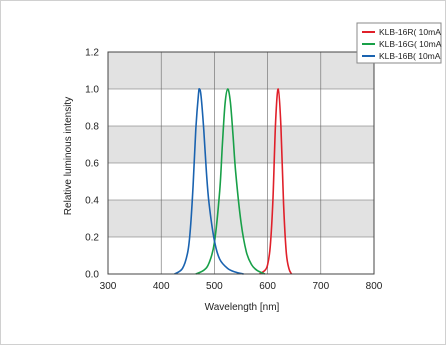 The height and width of the screenshot is (350, 446). What do you see at coordinates (92, 201) in the screenshot?
I see `y-tick-label: 0.4` at bounding box center [92, 201].